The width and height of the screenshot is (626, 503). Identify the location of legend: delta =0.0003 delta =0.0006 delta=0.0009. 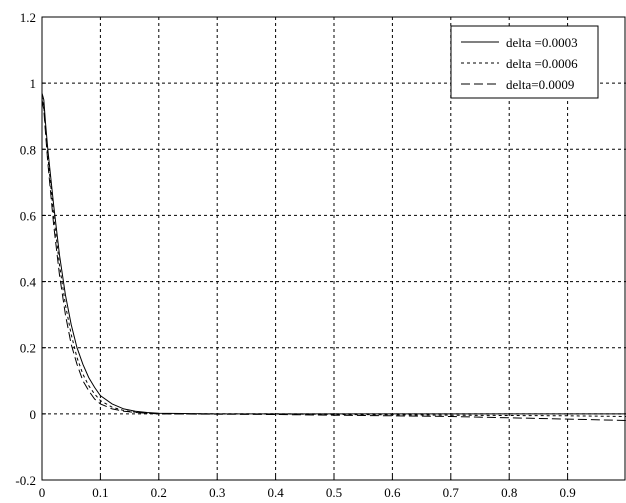
(524, 62).